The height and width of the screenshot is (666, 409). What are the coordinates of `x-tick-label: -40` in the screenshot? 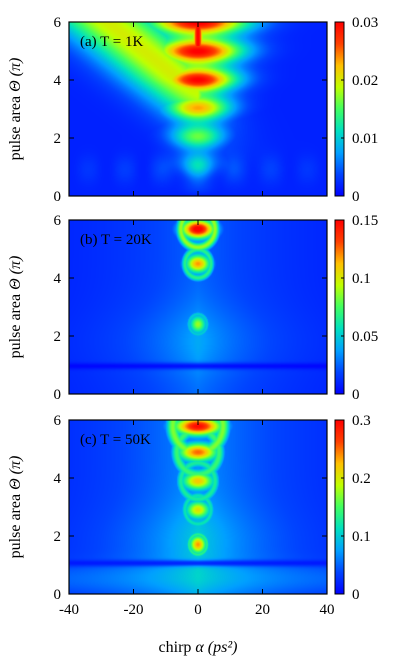 It's located at (69, 610).